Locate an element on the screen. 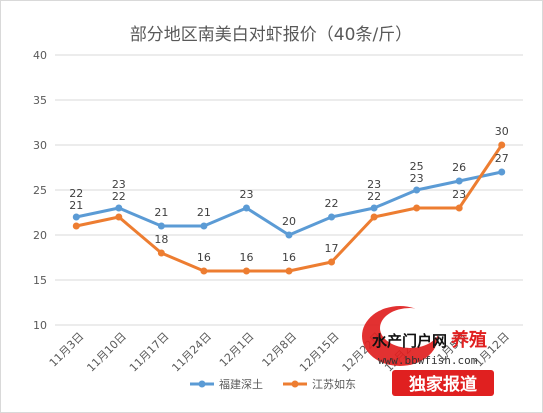  data-label: 18 is located at coordinates (161, 239).